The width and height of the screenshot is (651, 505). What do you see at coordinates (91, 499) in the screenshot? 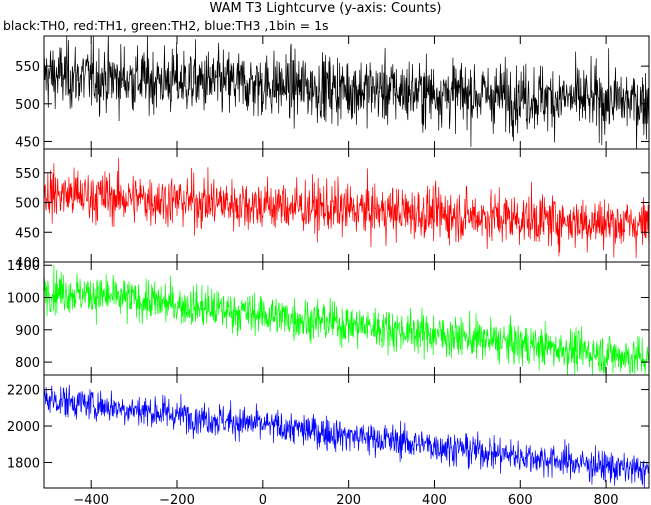
I see `x-tick-label: −400` at bounding box center [91, 499].